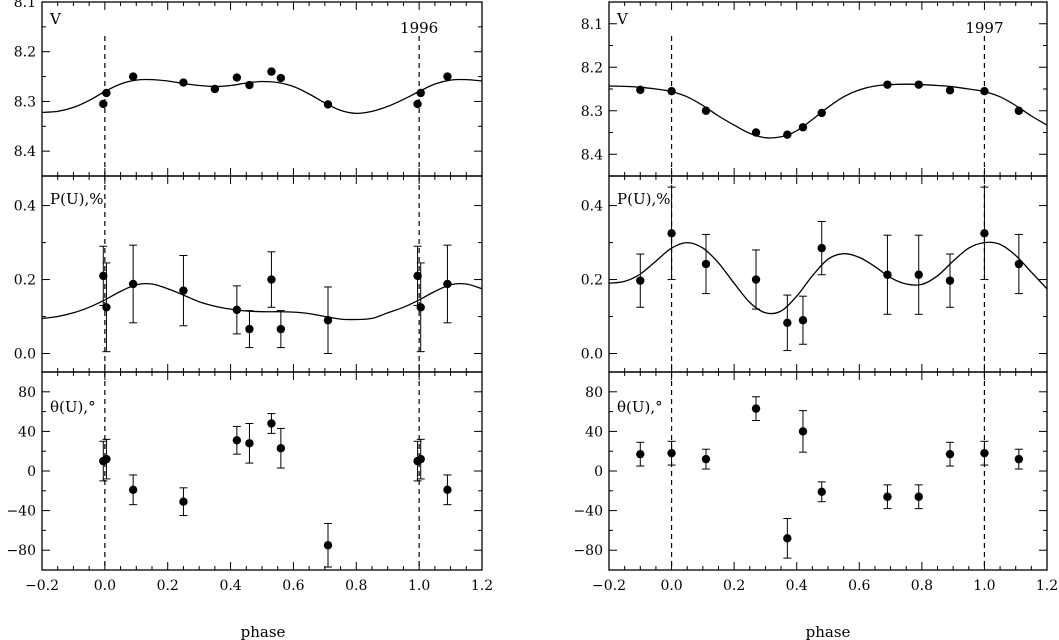 The height and width of the screenshot is (640, 1059). What do you see at coordinates (21, 512) in the screenshot?
I see `y-tick-label: −40` at bounding box center [21, 512].